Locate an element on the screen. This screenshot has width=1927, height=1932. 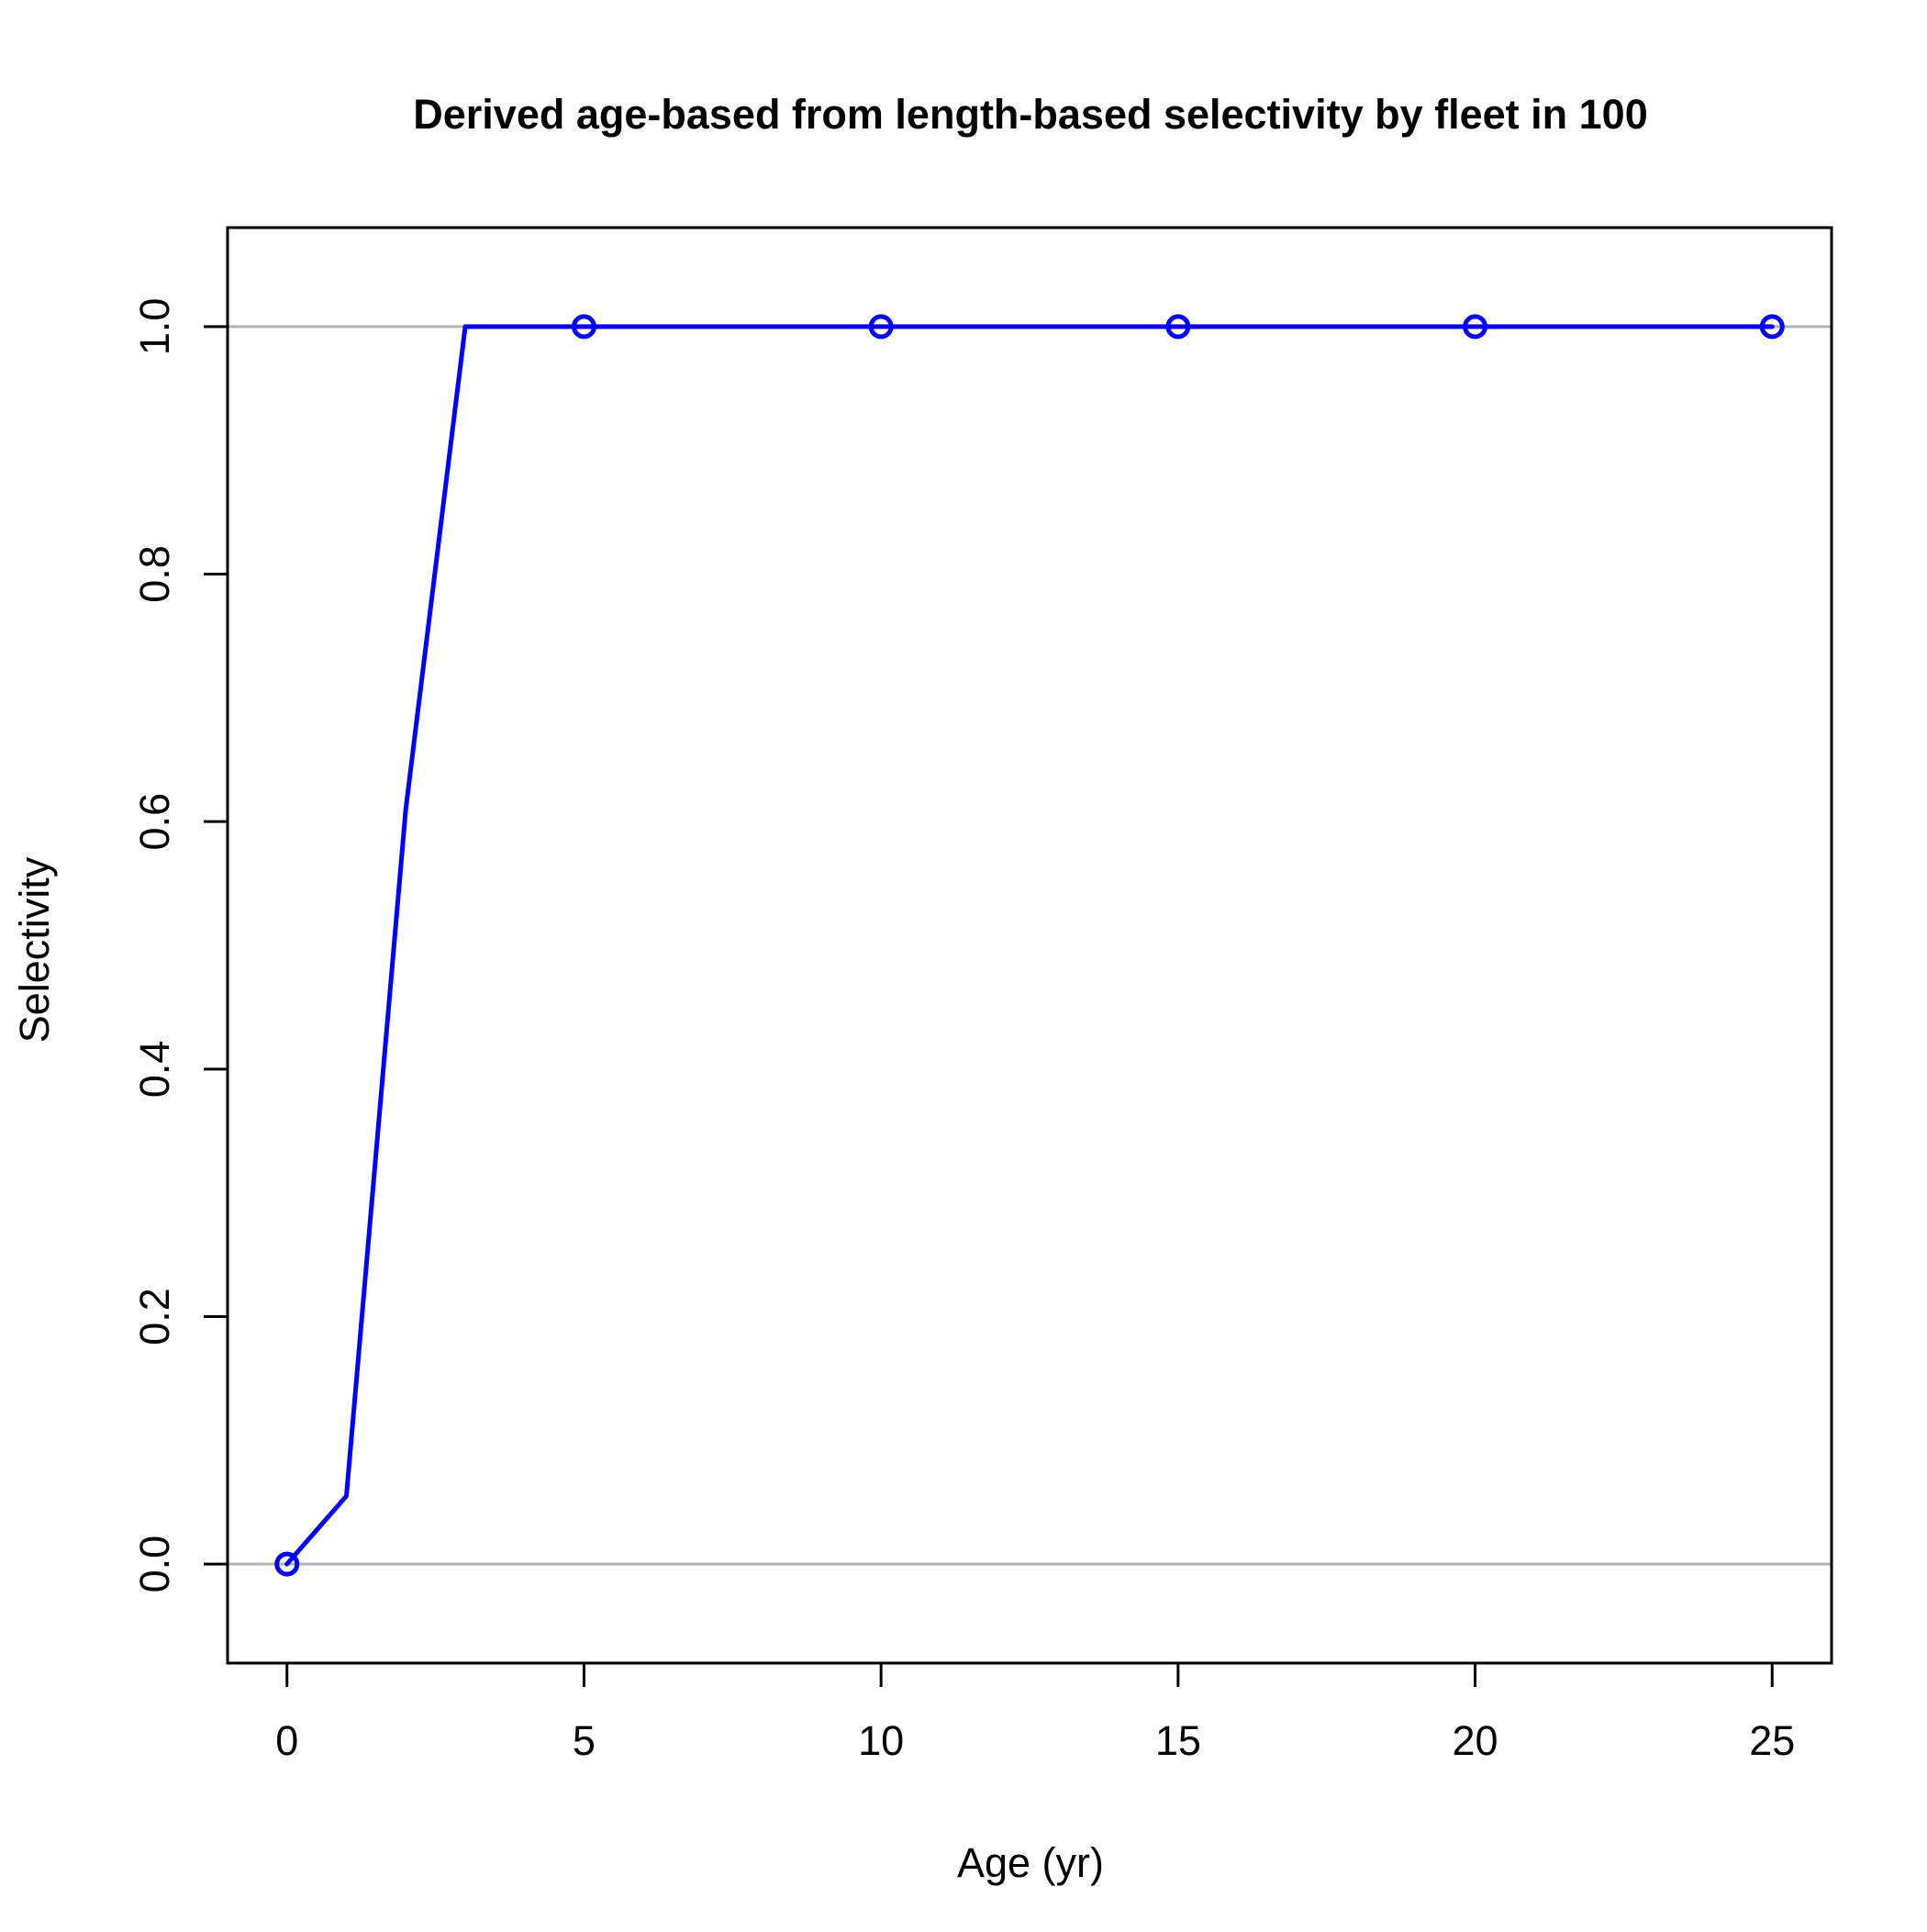
y-tick-label: 0.8 is located at coordinates (154, 574).